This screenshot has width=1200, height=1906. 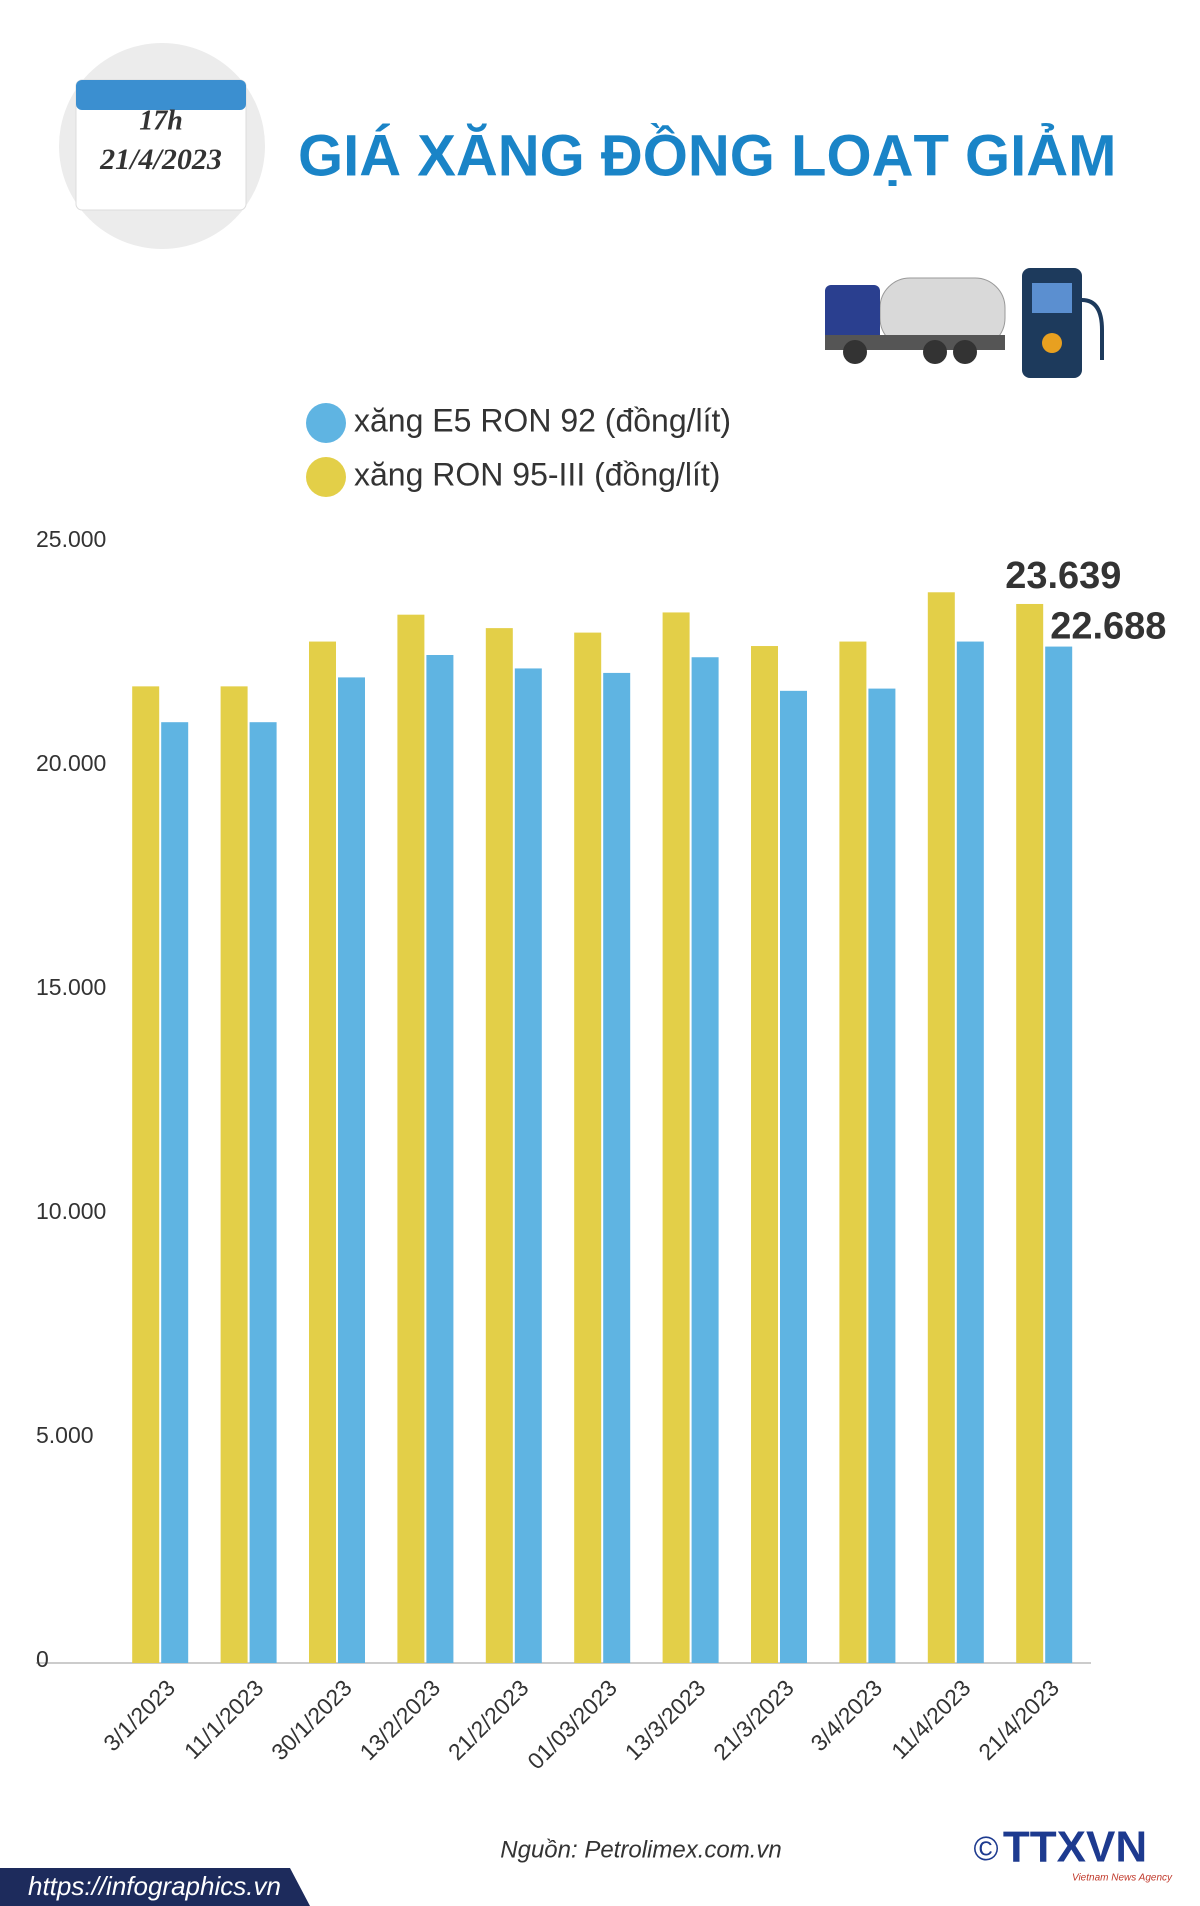 I want to click on source: Nguồn: Petrolimex.com.vn, so click(x=640, y=1849).